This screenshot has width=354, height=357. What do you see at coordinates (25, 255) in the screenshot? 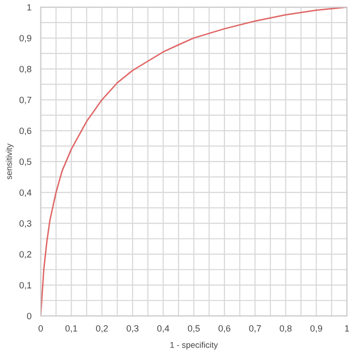
I see `y-tick-label: 0,2` at bounding box center [25, 255].